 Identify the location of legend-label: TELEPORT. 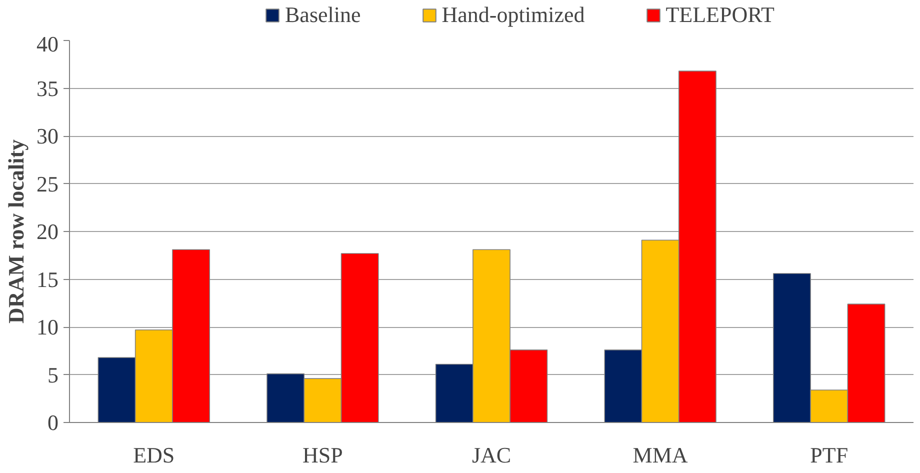
(720, 15).